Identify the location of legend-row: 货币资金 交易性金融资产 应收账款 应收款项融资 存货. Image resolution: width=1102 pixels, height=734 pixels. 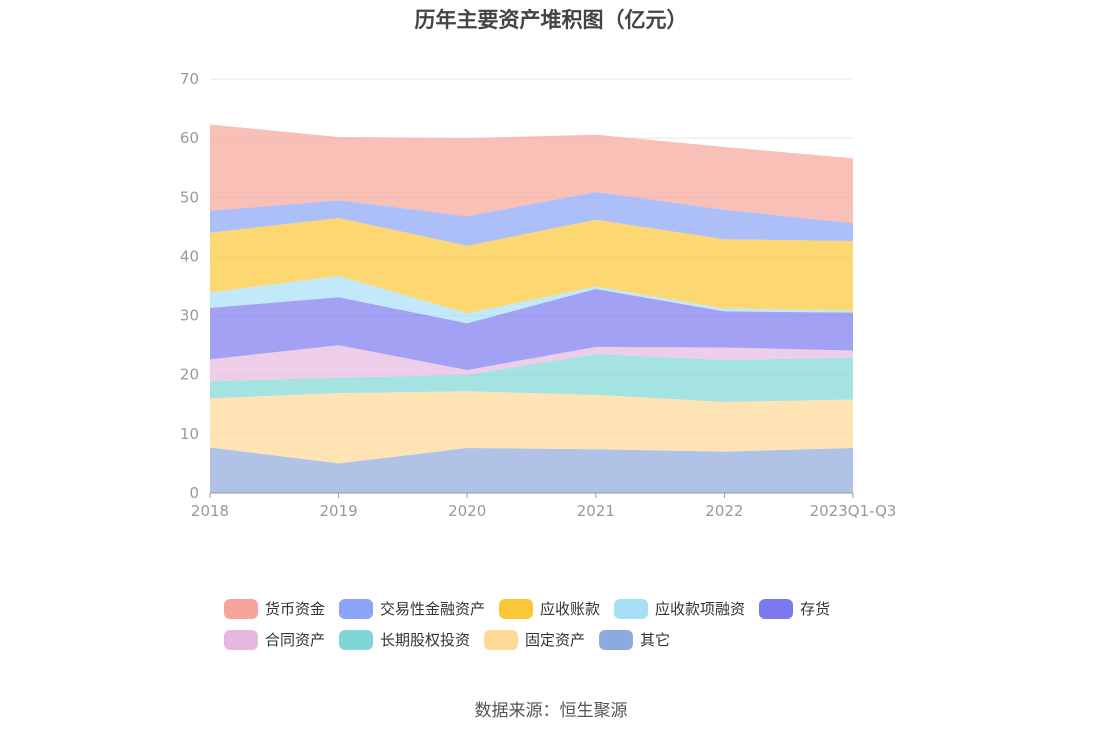
(554, 608).